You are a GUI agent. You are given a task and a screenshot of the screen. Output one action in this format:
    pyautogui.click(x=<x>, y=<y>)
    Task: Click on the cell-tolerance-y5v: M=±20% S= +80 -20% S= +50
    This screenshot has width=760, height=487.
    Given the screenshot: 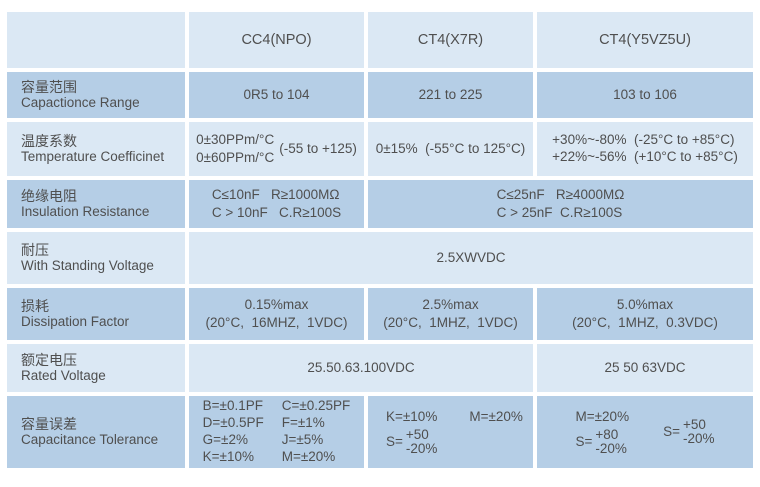 What is the action you would take?
    pyautogui.click(x=645, y=432)
    